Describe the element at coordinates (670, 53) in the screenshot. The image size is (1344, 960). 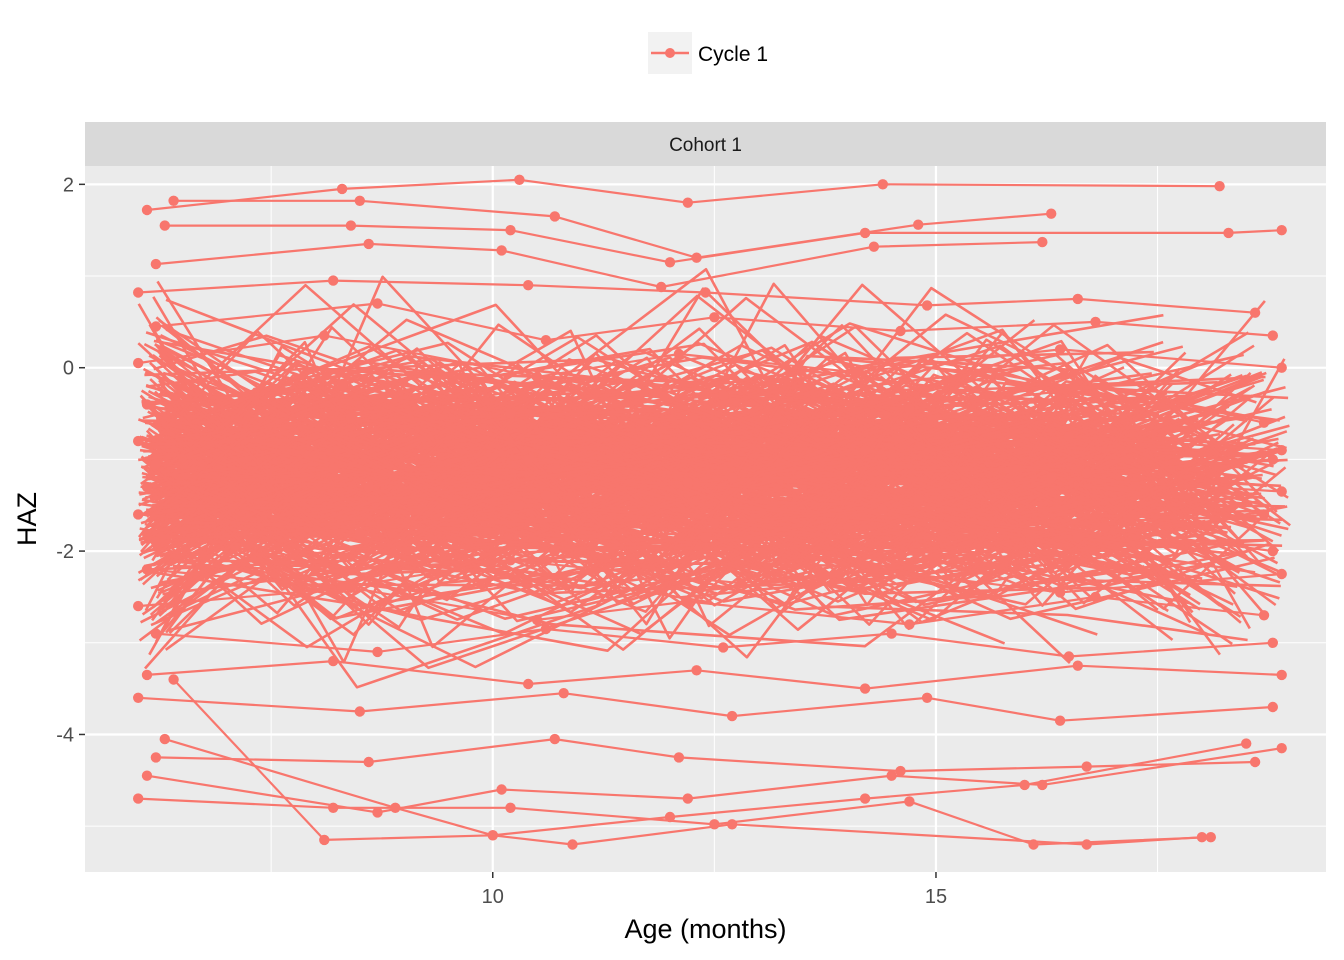
I see `legend-key-point` at that location.